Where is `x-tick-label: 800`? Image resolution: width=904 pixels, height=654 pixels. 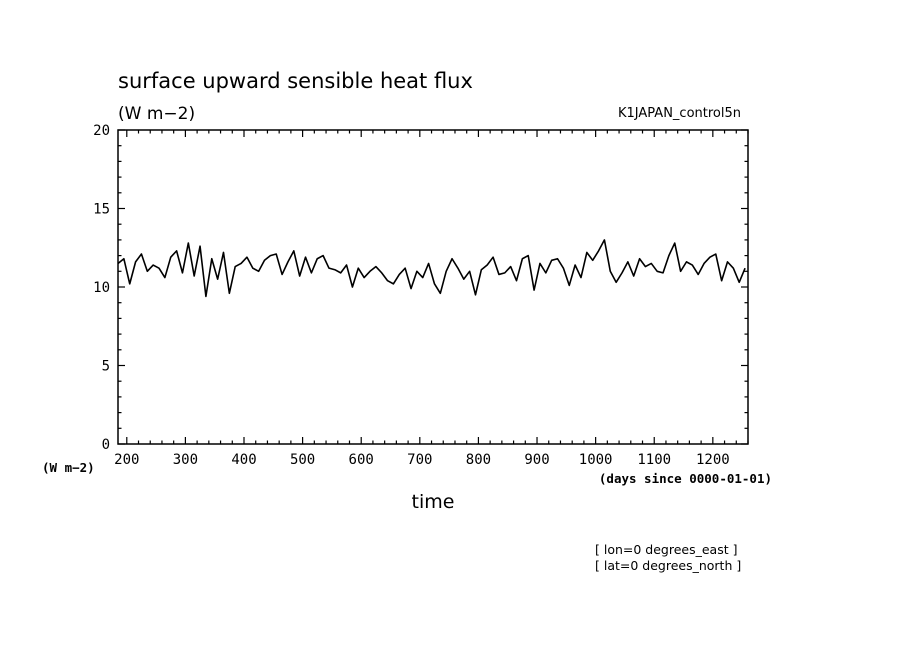 x-tick-label: 800 is located at coordinates (478, 460).